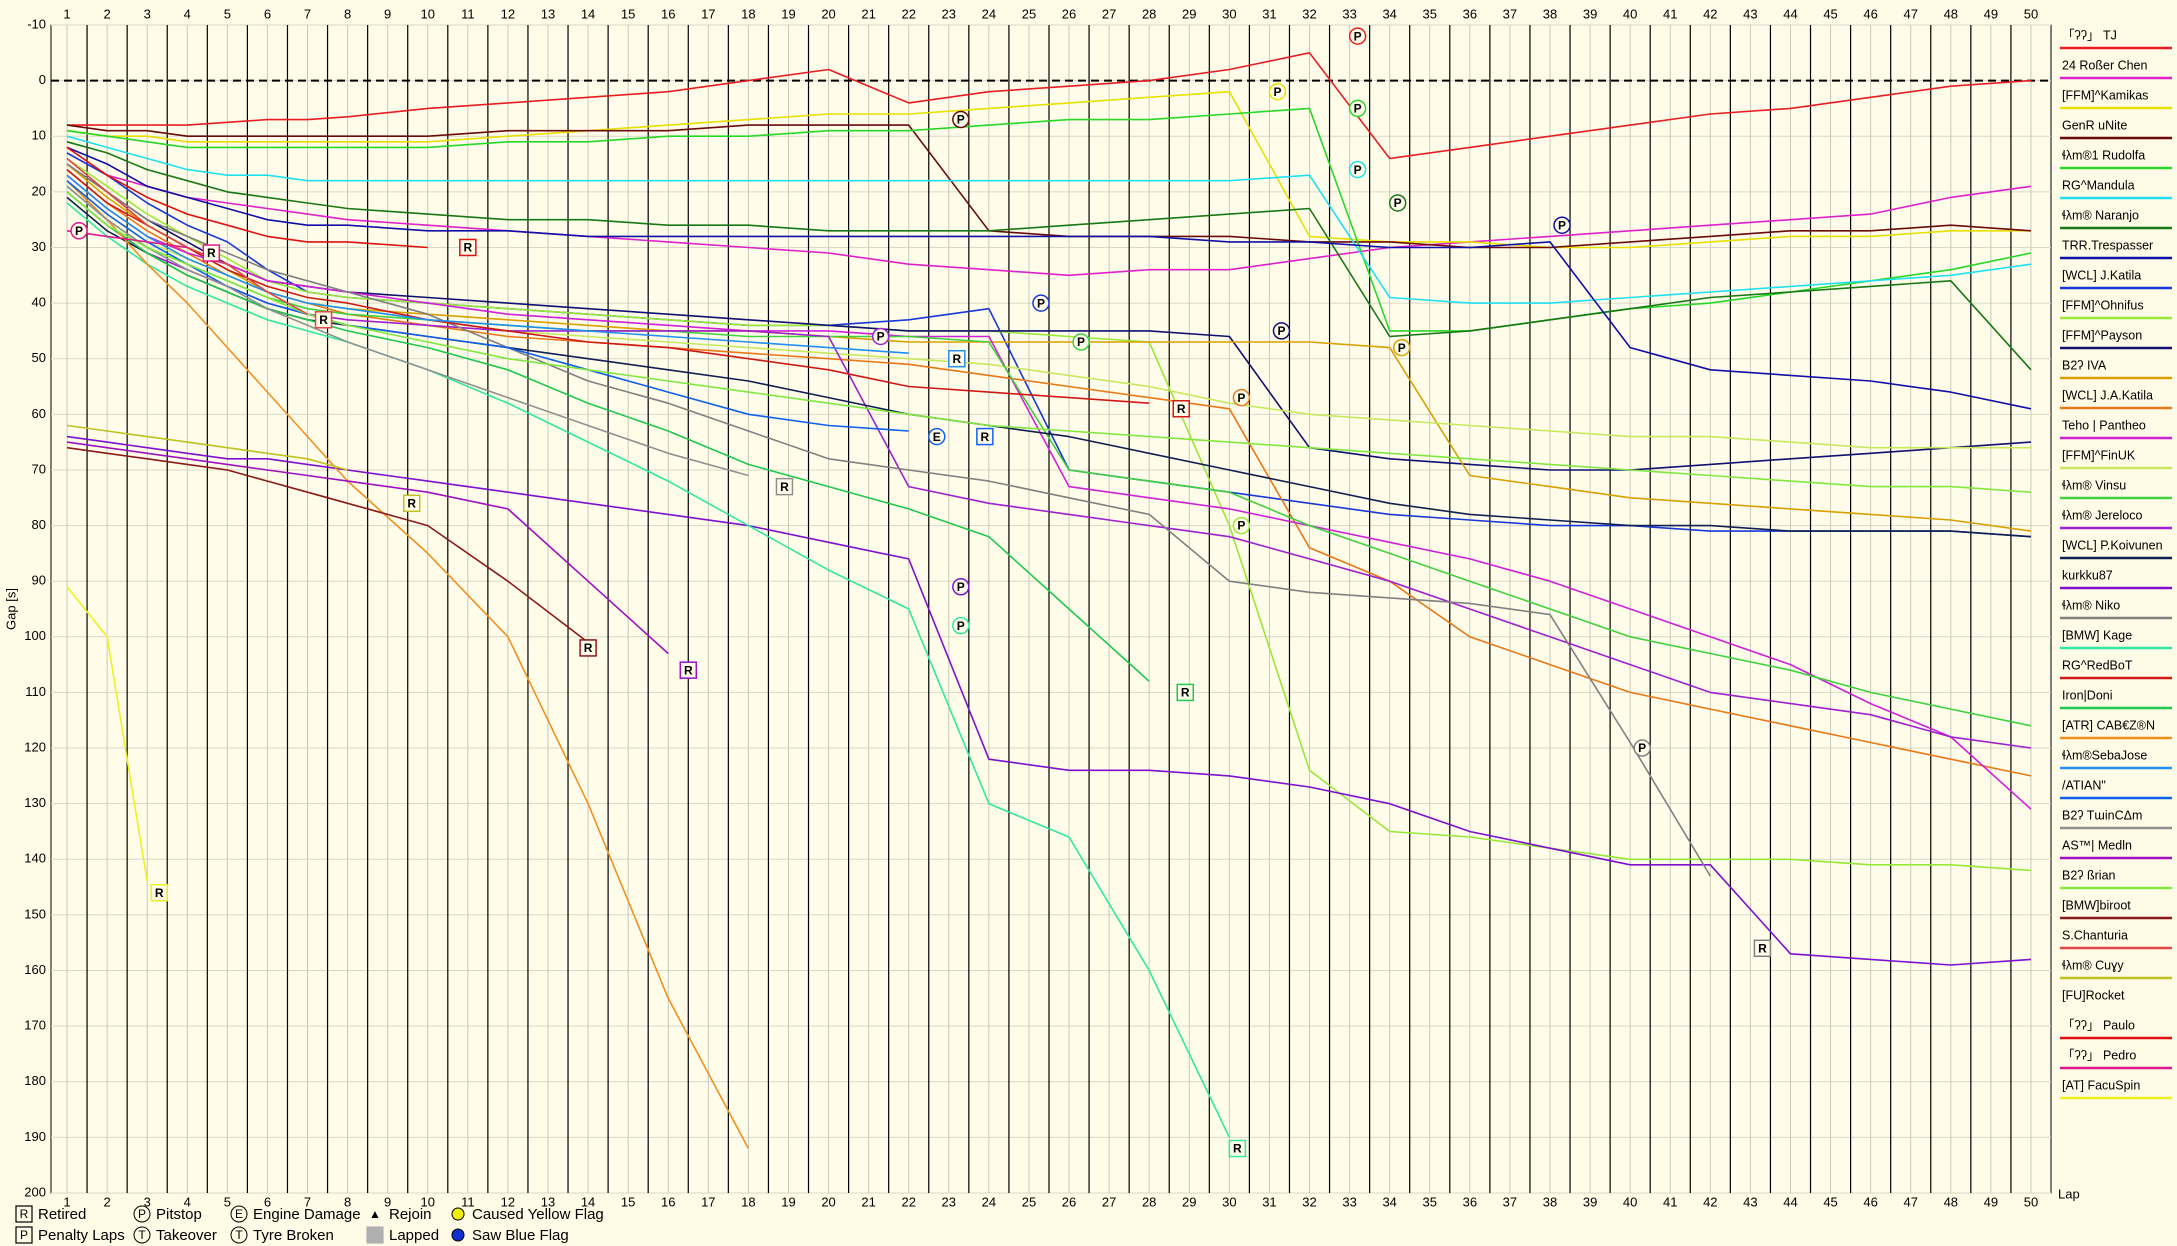  Describe the element at coordinates (35, 691) in the screenshot. I see `y-tick-label: 110` at that location.